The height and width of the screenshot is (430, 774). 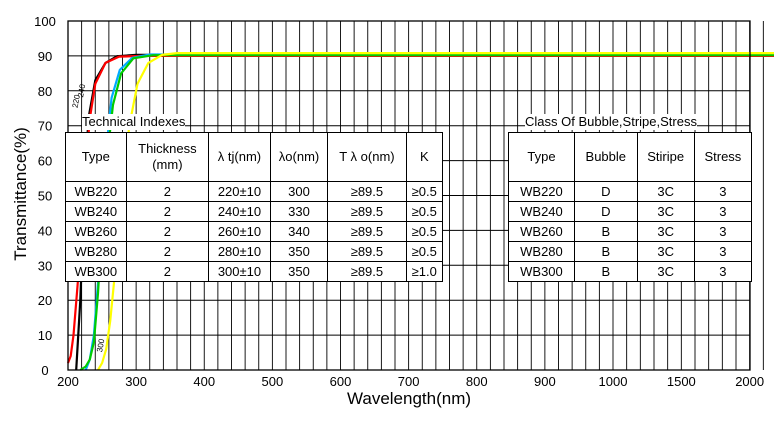 What do you see at coordinates (136, 381) in the screenshot?
I see `x-tick-label: 300` at bounding box center [136, 381].